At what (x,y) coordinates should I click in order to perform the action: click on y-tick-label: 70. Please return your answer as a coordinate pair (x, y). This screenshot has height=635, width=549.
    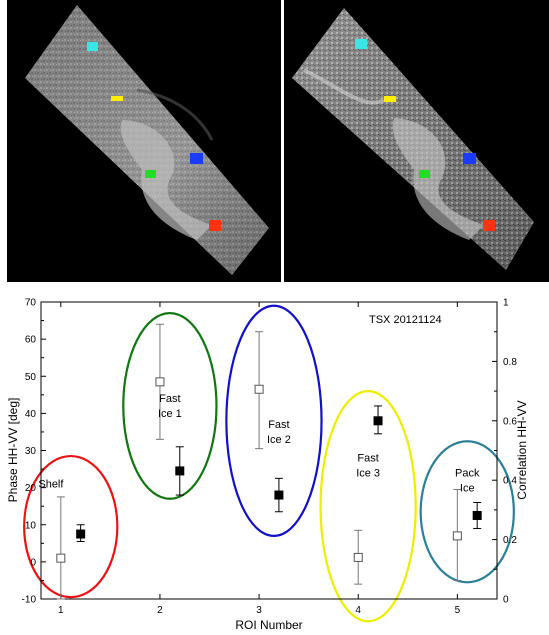
    Looking at the image, I should click on (31, 303).